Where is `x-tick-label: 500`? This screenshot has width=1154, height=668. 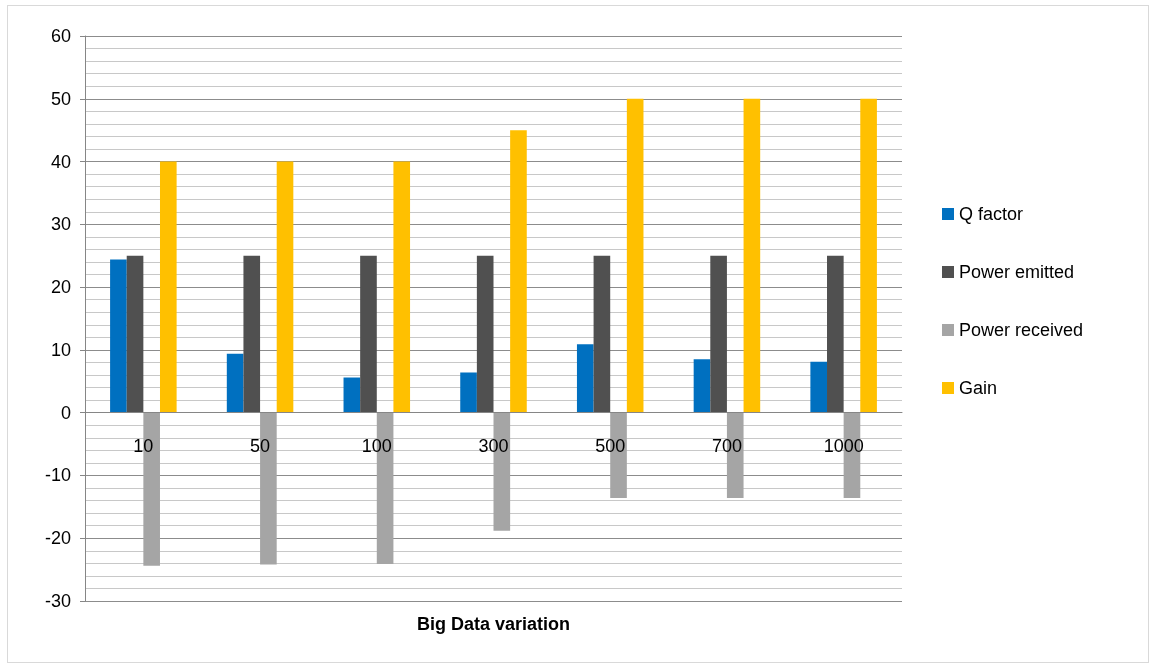 x-tick-label: 500 is located at coordinates (610, 445).